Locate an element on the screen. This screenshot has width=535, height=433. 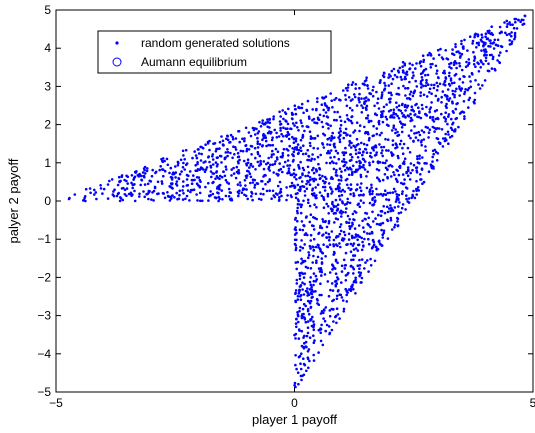
y-tick-label: −4 is located at coordinates (44, 354).